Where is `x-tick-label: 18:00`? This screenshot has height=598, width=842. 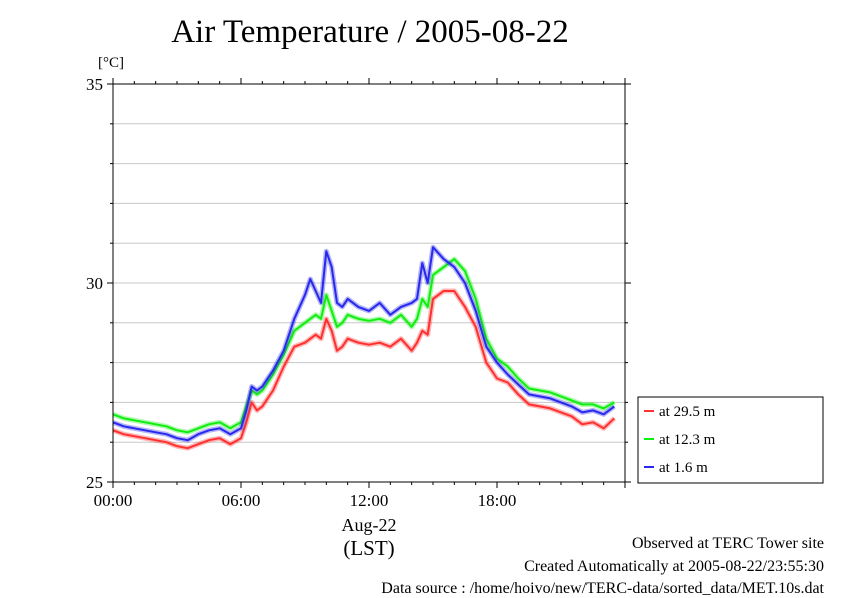 x-tick-label: 18:00 is located at coordinates (497, 500).